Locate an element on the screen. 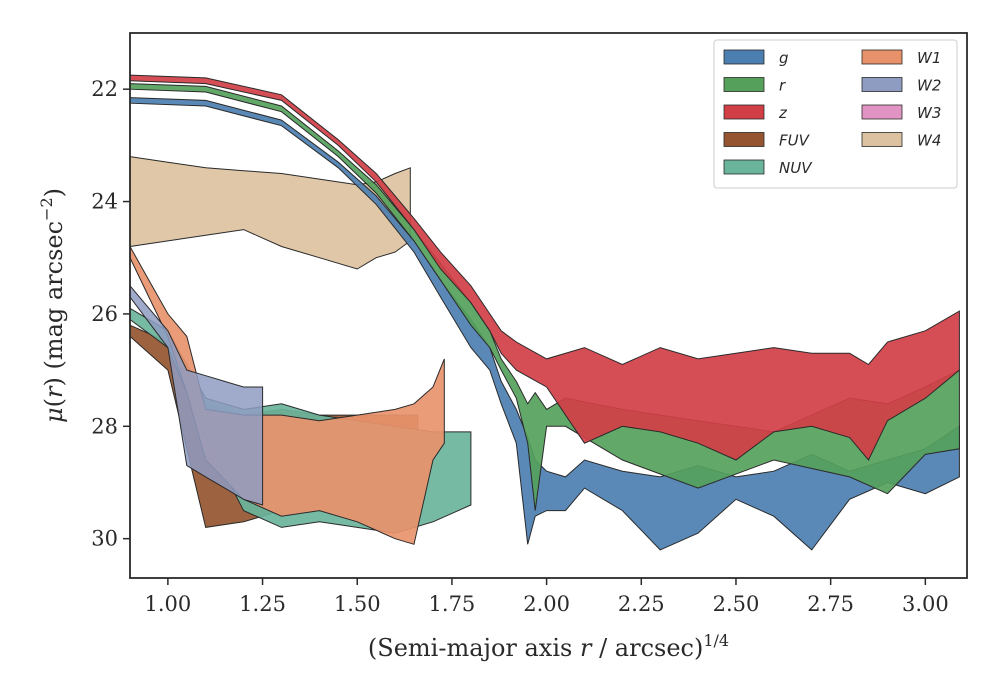 The height and width of the screenshot is (700, 1000). legend-swatch-nuv is located at coordinates (744, 167).